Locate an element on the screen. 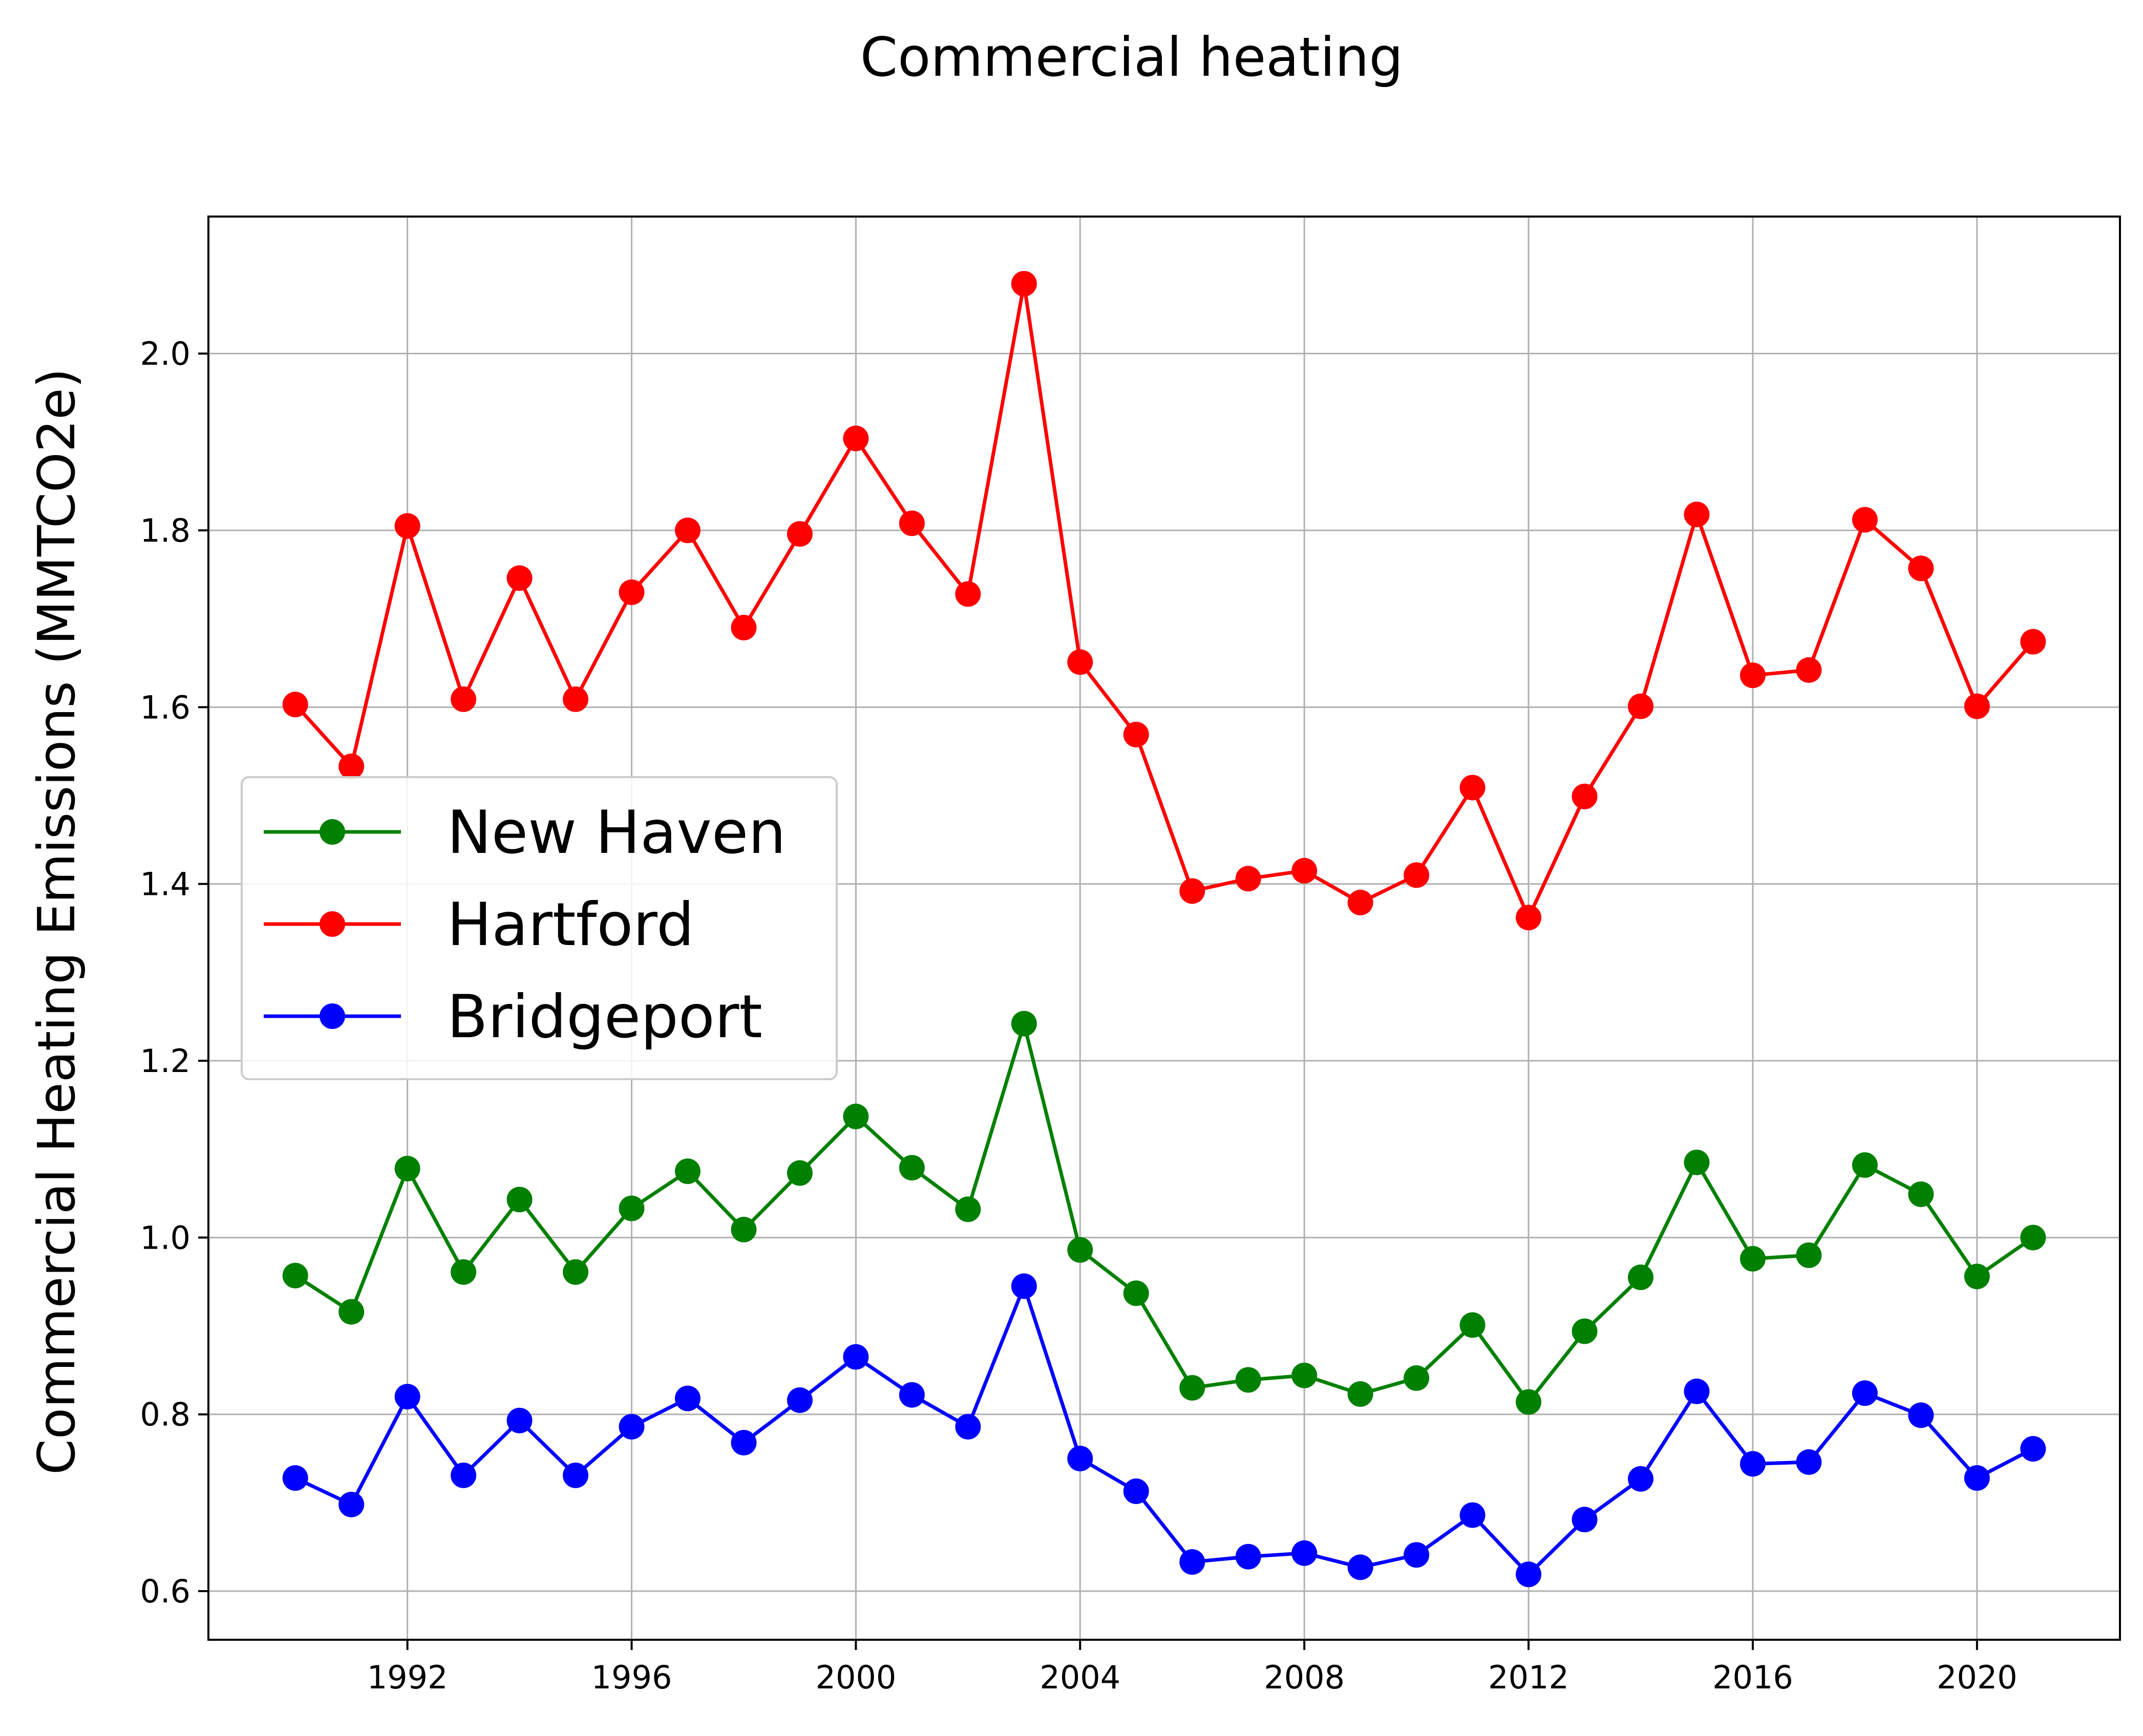 The width and height of the screenshot is (2143, 1736). x-tick-label: 2012 is located at coordinates (1528, 1677).